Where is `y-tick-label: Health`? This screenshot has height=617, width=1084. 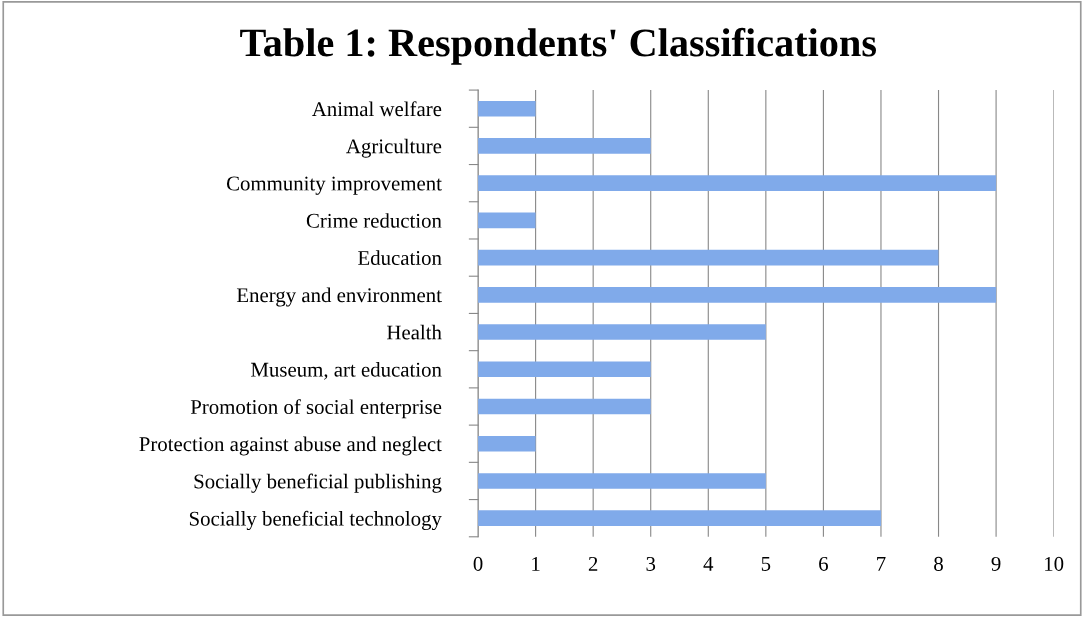
y-tick-label: Health is located at coordinates (414, 332).